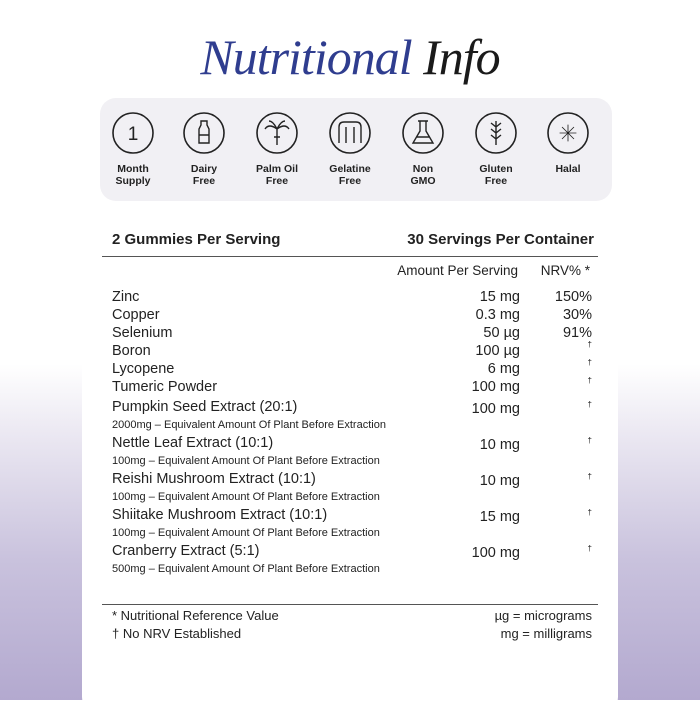  What do you see at coordinates (497, 351) in the screenshot?
I see `nutrient-amount: 100 µg` at bounding box center [497, 351].